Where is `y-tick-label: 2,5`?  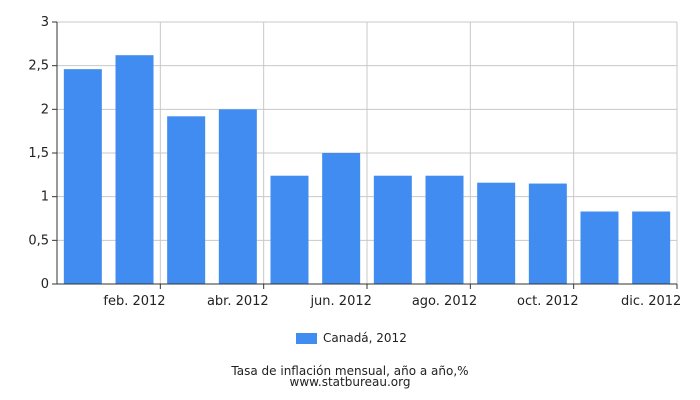
y-tick-label: 2,5 is located at coordinates (38, 66).